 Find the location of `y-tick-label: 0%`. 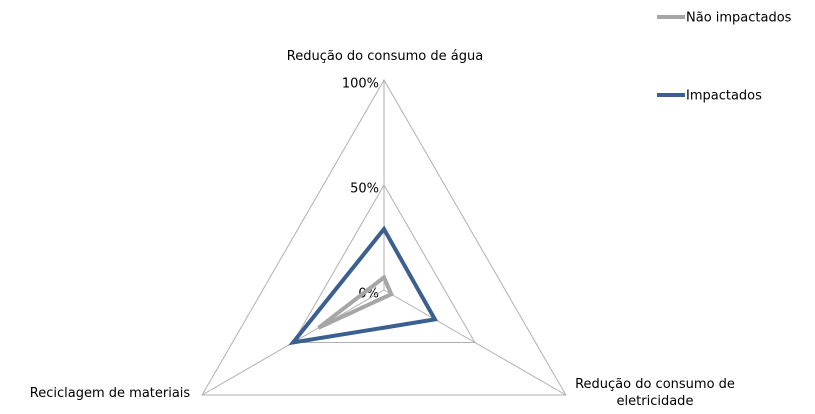

y-tick-label: 0% is located at coordinates (368, 294).